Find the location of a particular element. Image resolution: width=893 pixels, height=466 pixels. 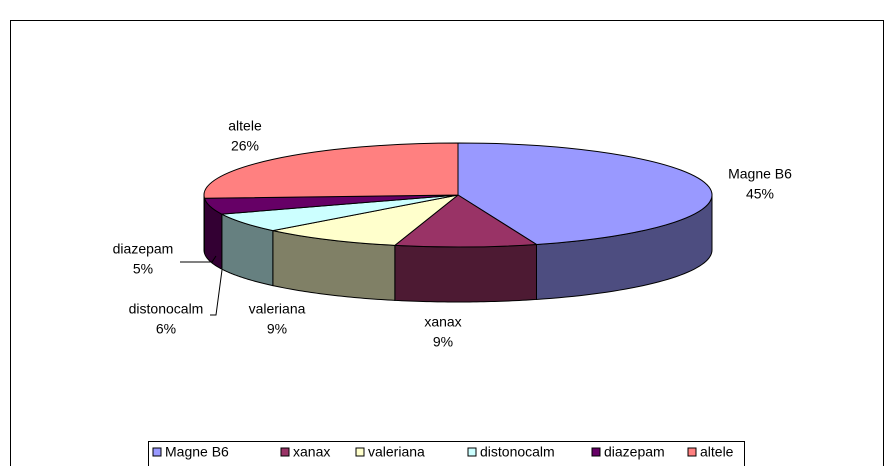

data-label-name: valeriana is located at coordinates (277, 309).